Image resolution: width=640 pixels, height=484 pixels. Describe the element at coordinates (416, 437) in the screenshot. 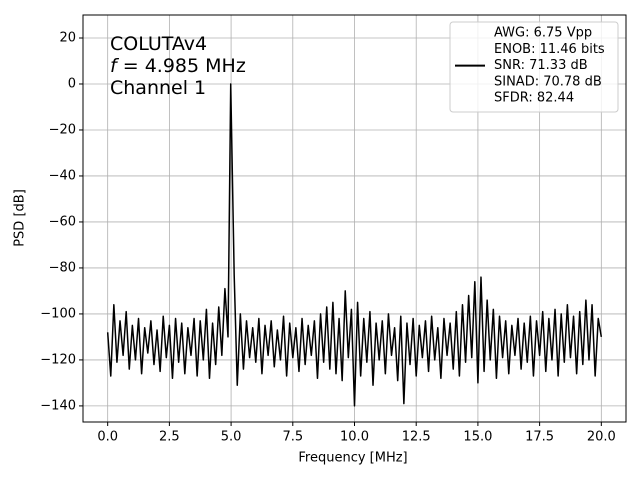

I see `x-tick-label: 12.5` at that location.